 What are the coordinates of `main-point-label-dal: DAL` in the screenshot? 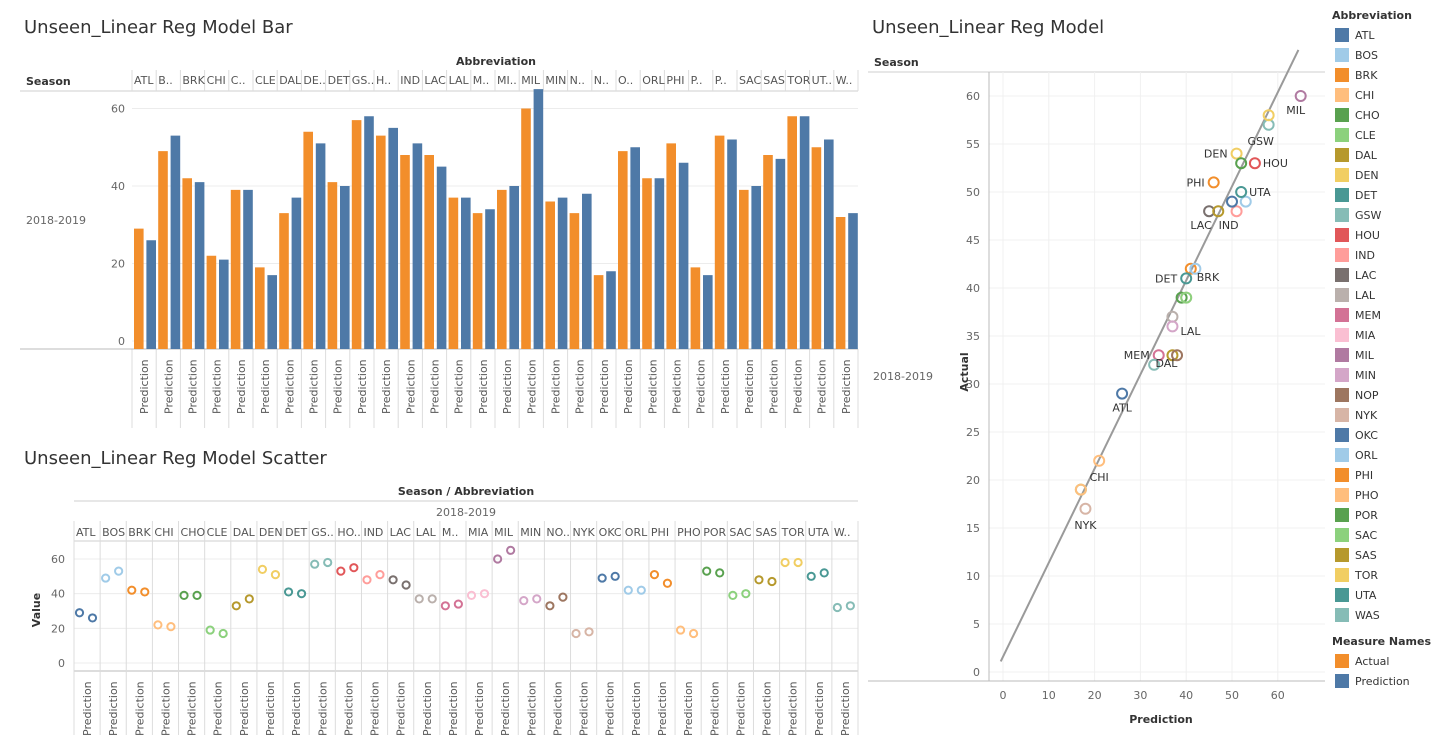 It's located at (1166, 363).